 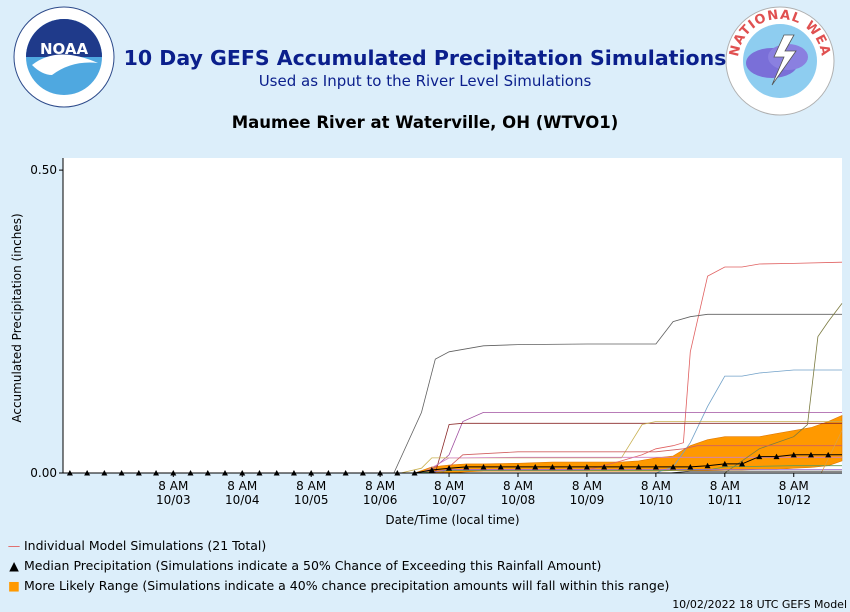 I want to click on x-axis-label: Date/Time (local time), so click(x=452, y=520).